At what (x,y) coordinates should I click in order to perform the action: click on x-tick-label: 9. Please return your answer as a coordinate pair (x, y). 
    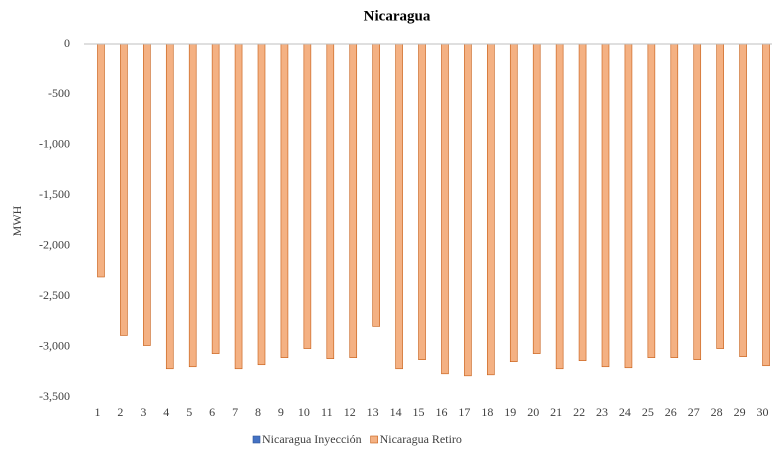
    Looking at the image, I should click on (281, 412).